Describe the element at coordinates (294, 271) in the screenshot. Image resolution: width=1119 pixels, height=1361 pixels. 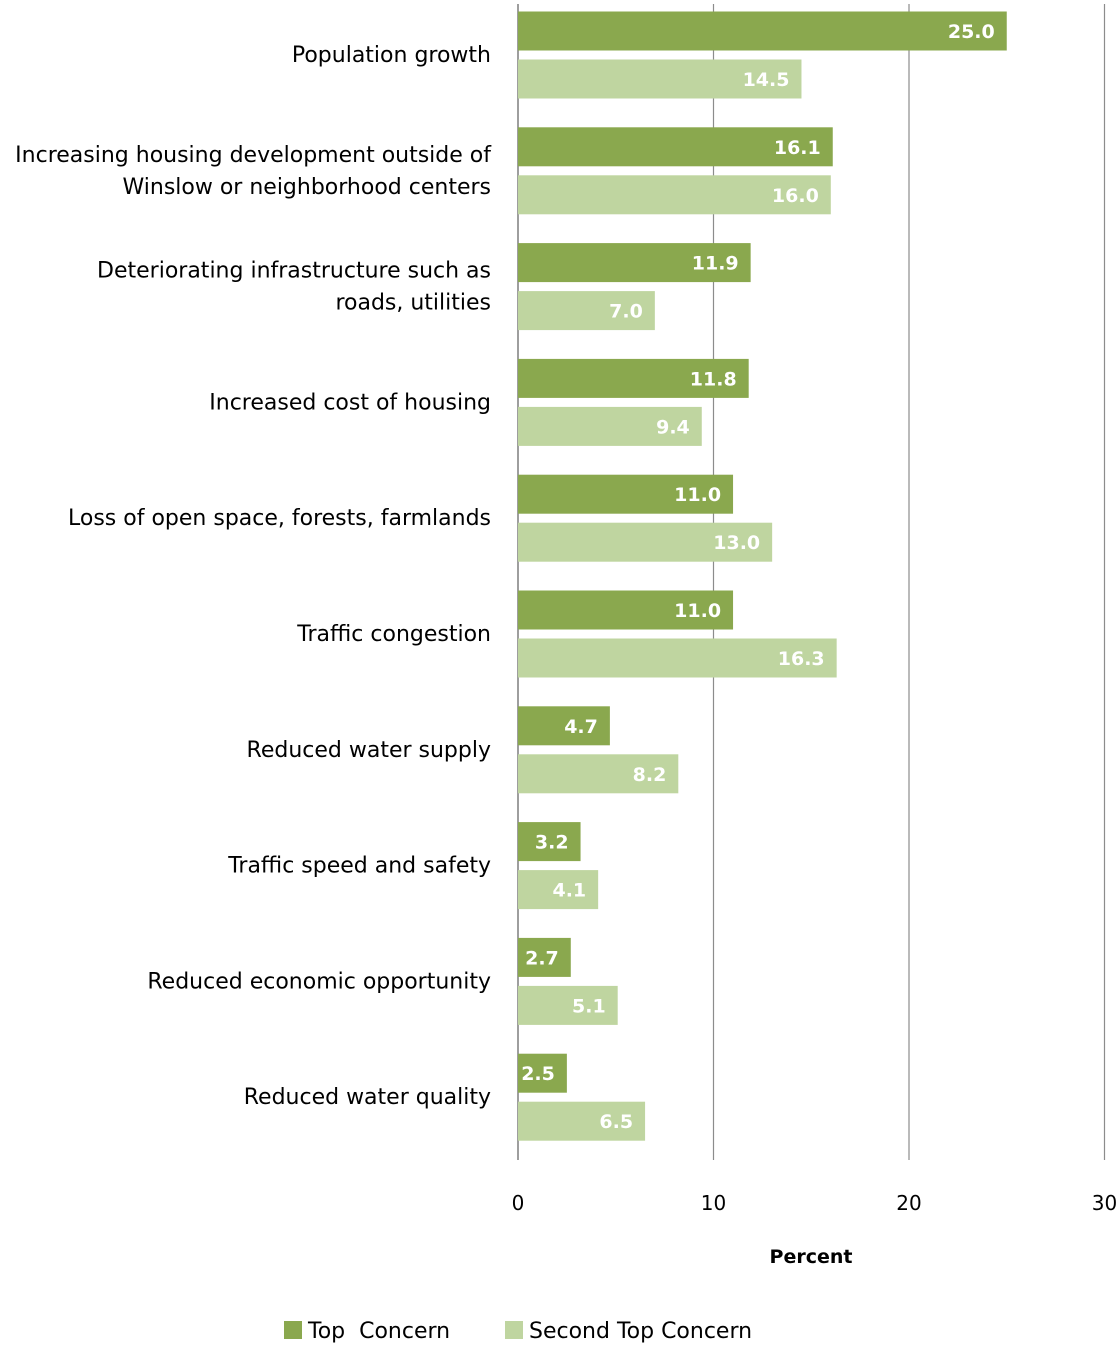
I see `category-label: Deteriorating infrastructure such as` at that location.